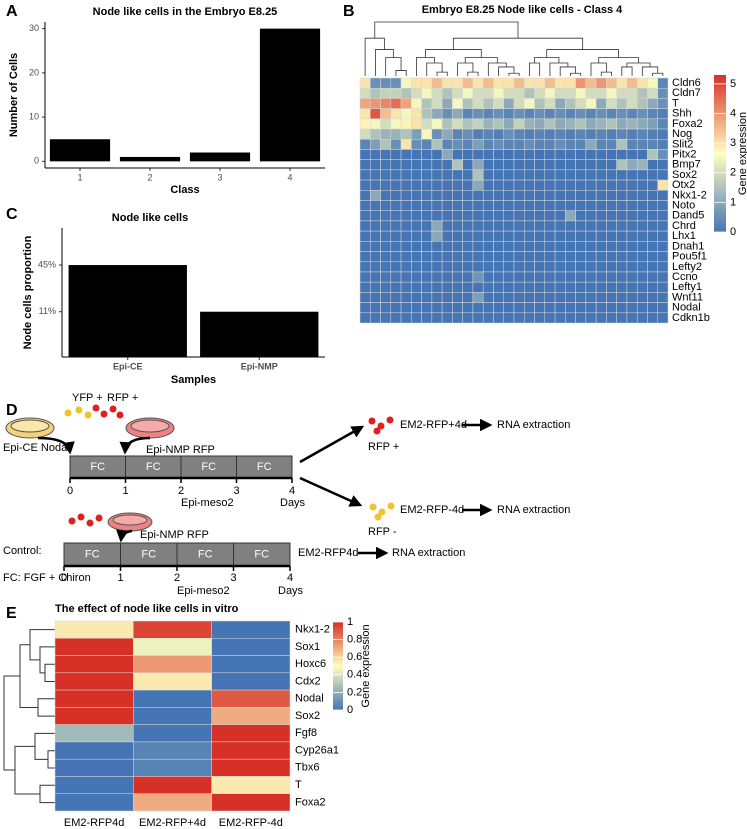 This screenshot has height=829, width=747. What do you see at coordinates (733, 232) in the screenshot?
I see `colorbar-tick-label: 0` at bounding box center [733, 232].